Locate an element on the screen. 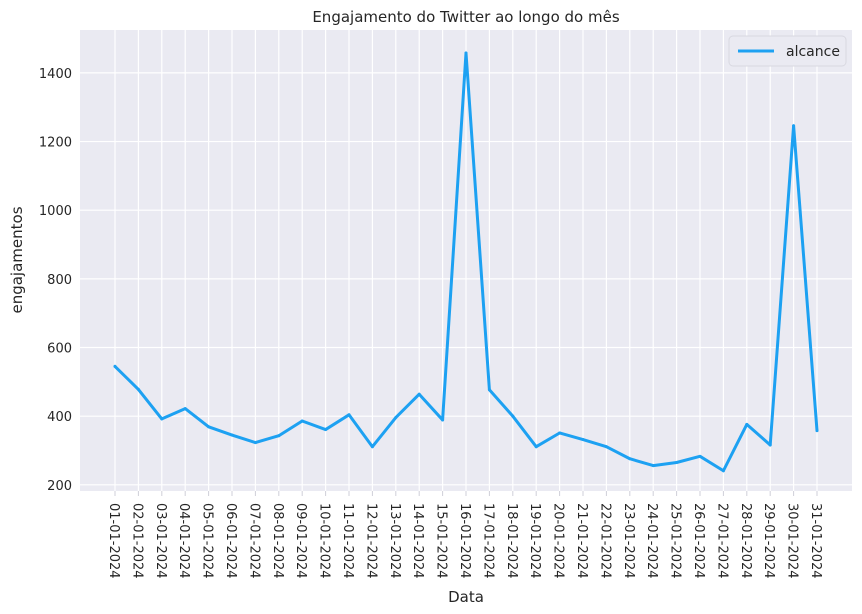 This screenshot has width=862, height=614. x-tick-label: 22-01-2024 is located at coordinates (604, 541).